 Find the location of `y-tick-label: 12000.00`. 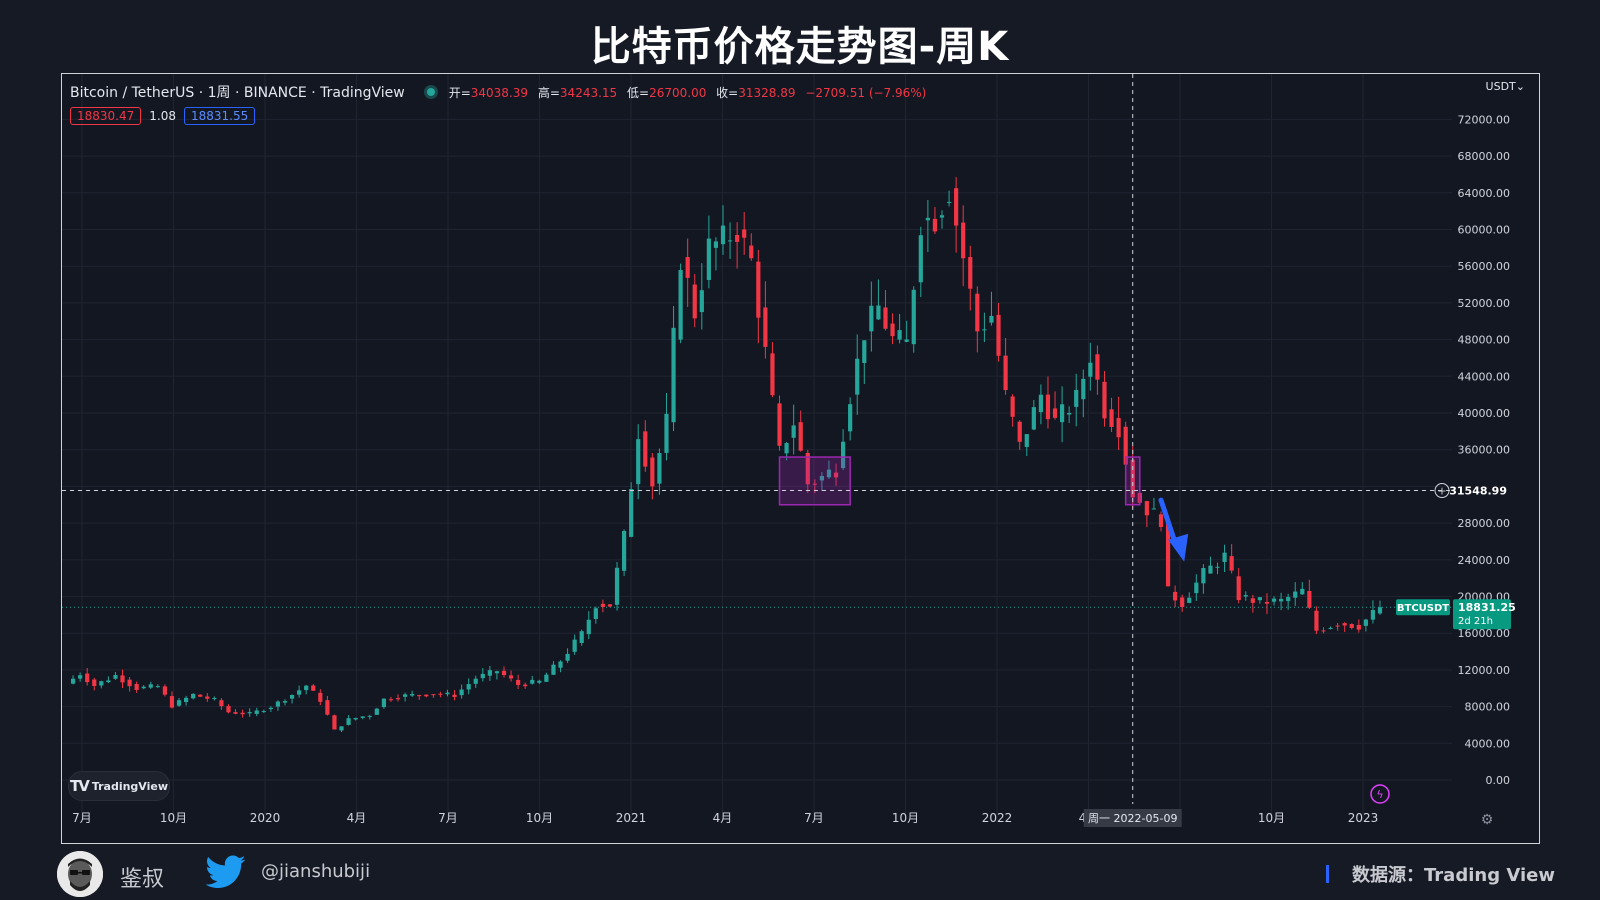

y-tick-label: 12000.00 is located at coordinates (1484, 670).